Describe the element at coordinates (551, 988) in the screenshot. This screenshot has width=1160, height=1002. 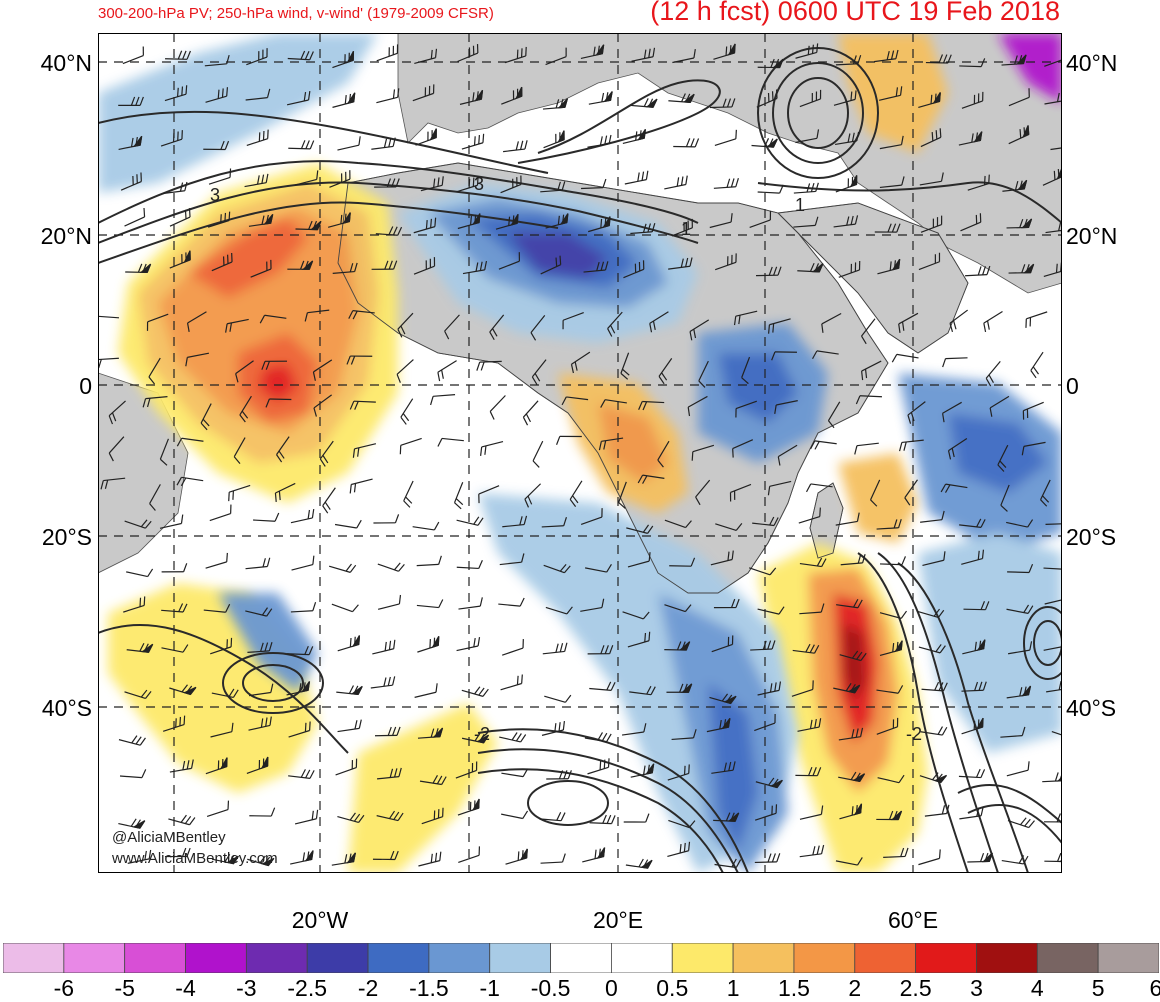
I see `colorbar-label-8: -0.5` at that location.